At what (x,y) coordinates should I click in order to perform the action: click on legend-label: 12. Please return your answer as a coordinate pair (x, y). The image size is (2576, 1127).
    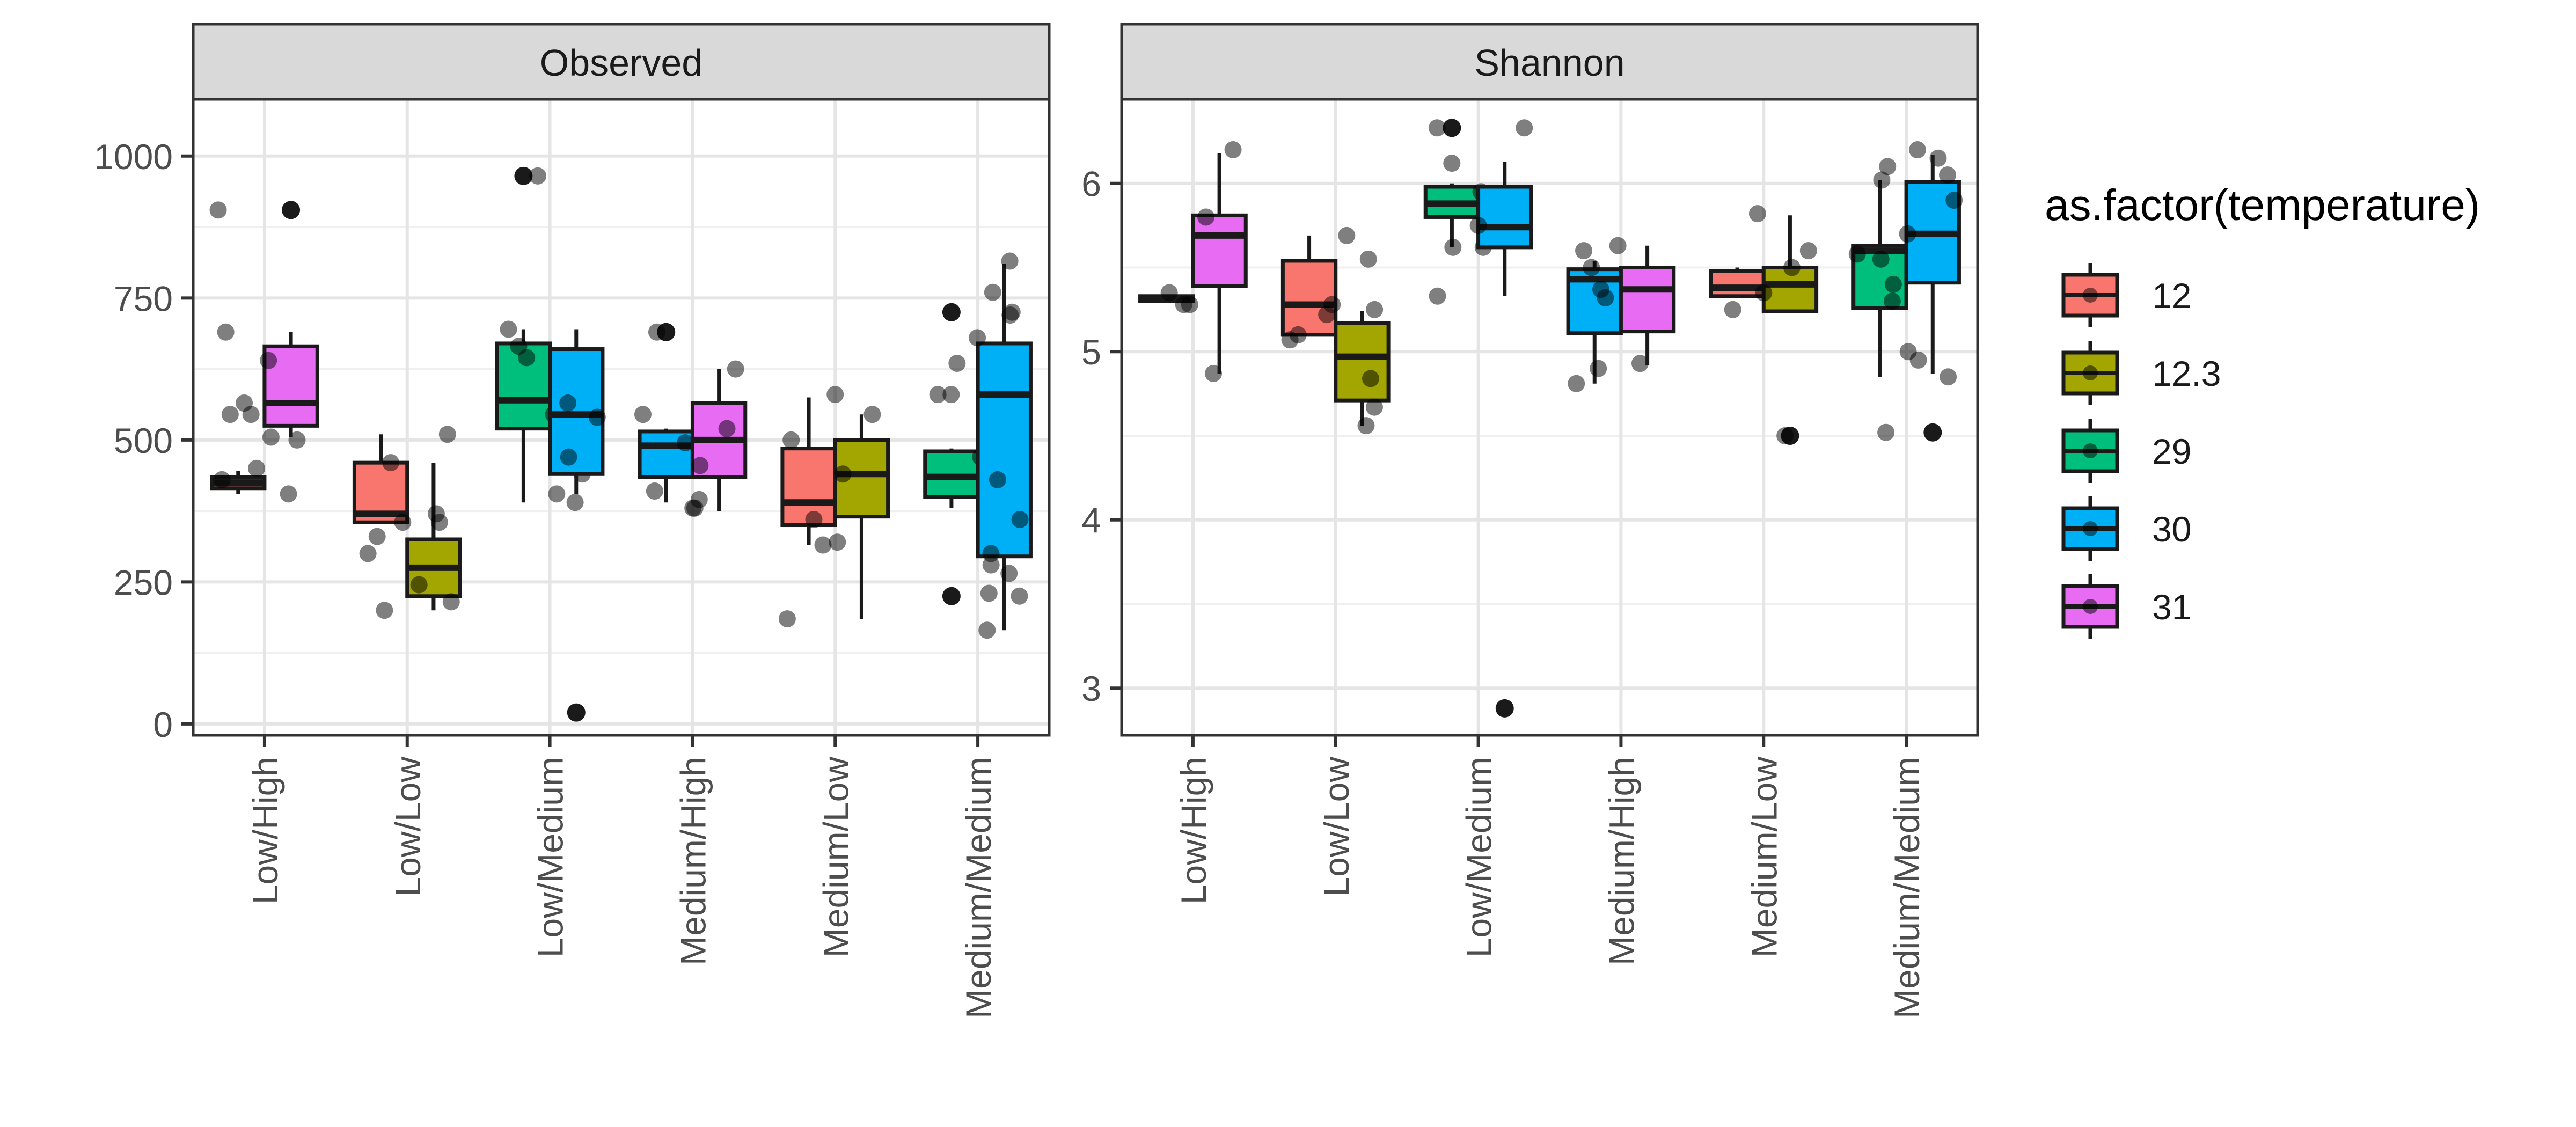
    Looking at the image, I should click on (2171, 296).